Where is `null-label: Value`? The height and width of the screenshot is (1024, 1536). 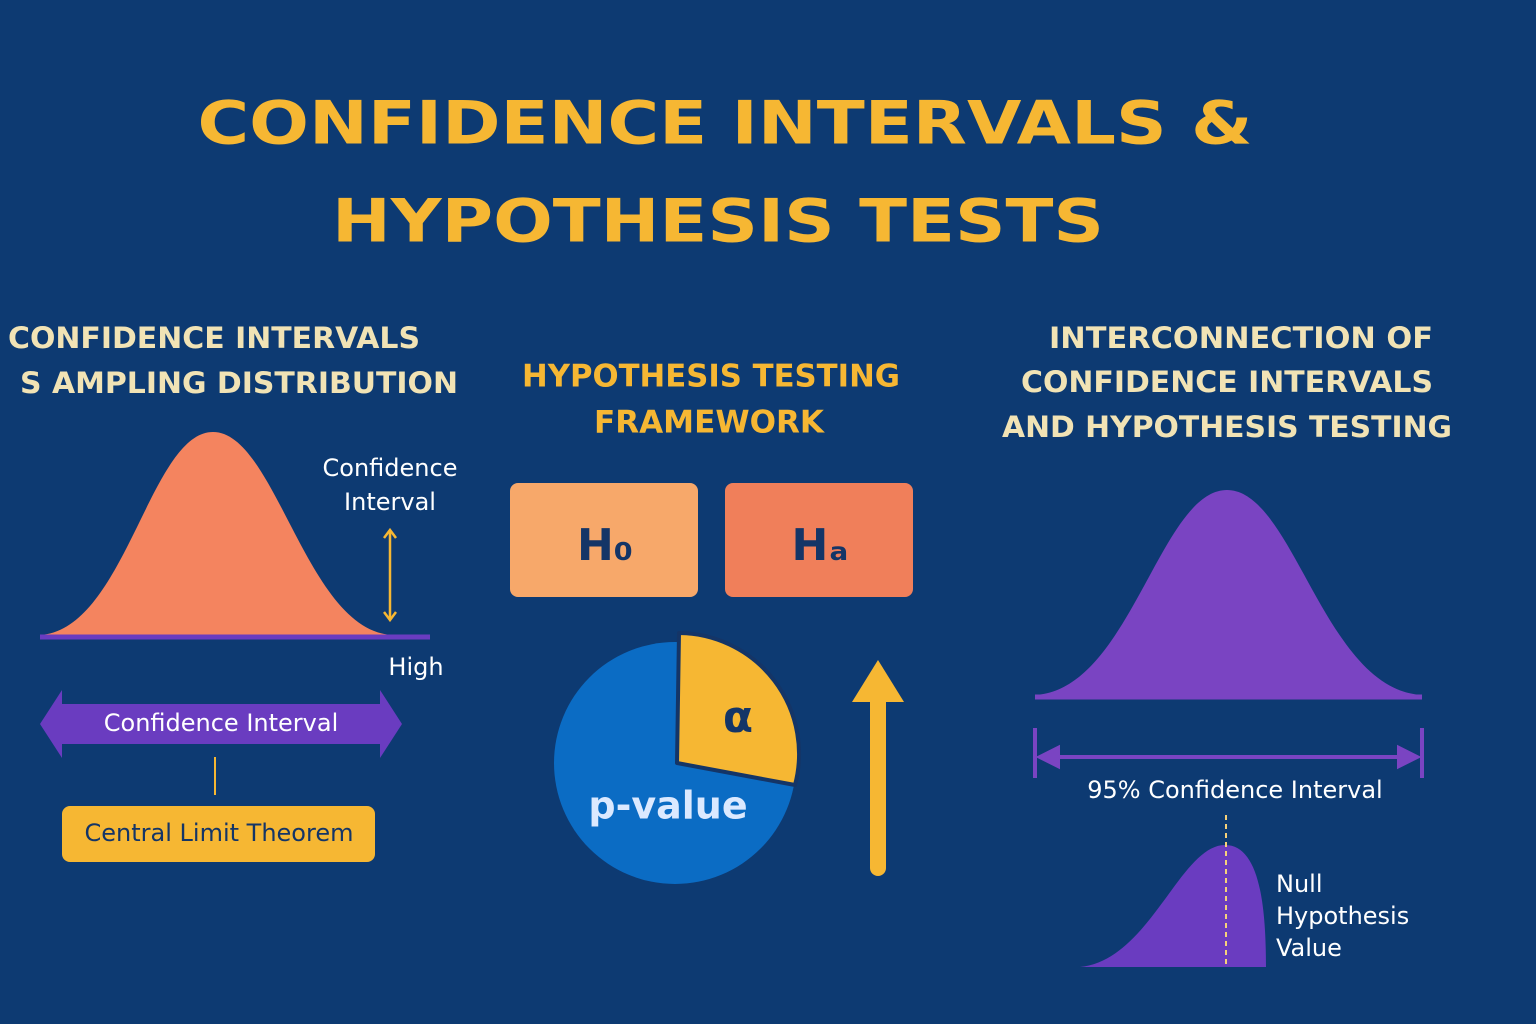
null-label: Value is located at coordinates (1309, 948).